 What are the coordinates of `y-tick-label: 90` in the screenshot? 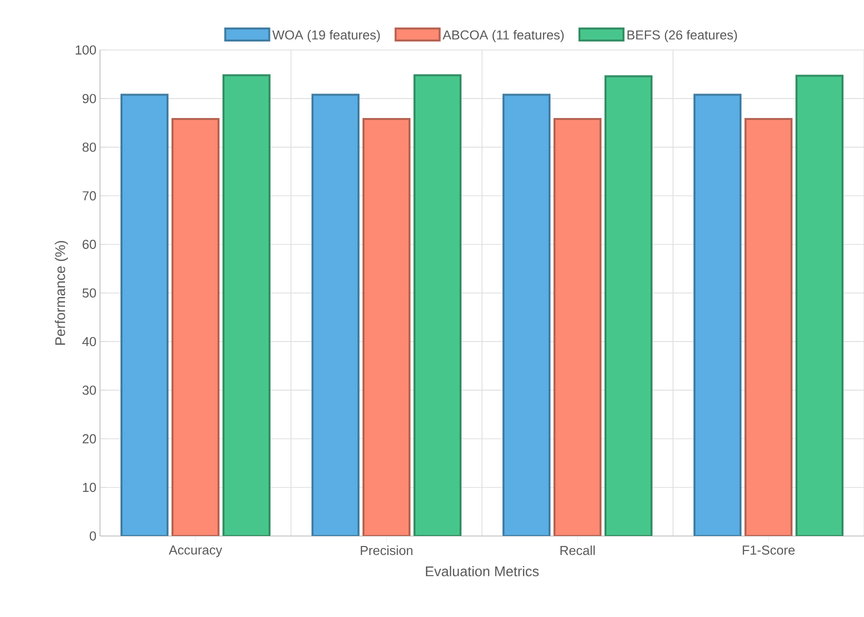 It's located at (89, 99).